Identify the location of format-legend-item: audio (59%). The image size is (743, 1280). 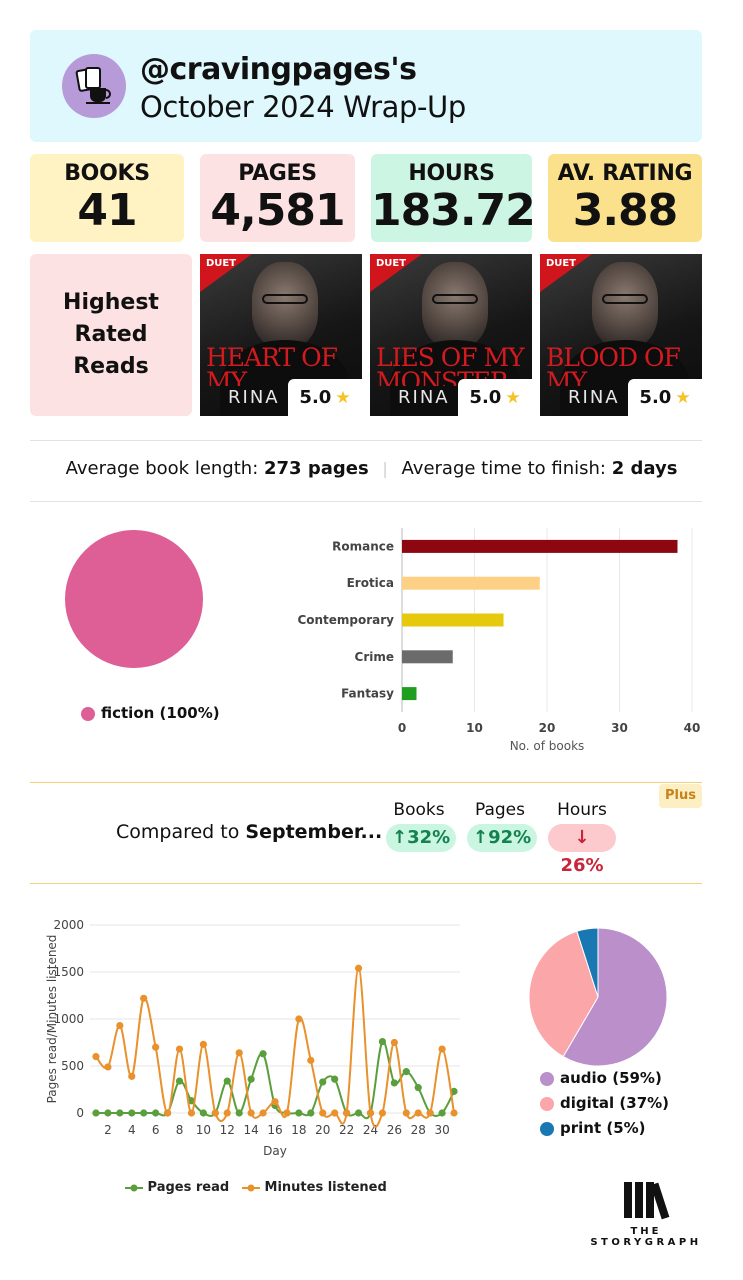
(601, 1078).